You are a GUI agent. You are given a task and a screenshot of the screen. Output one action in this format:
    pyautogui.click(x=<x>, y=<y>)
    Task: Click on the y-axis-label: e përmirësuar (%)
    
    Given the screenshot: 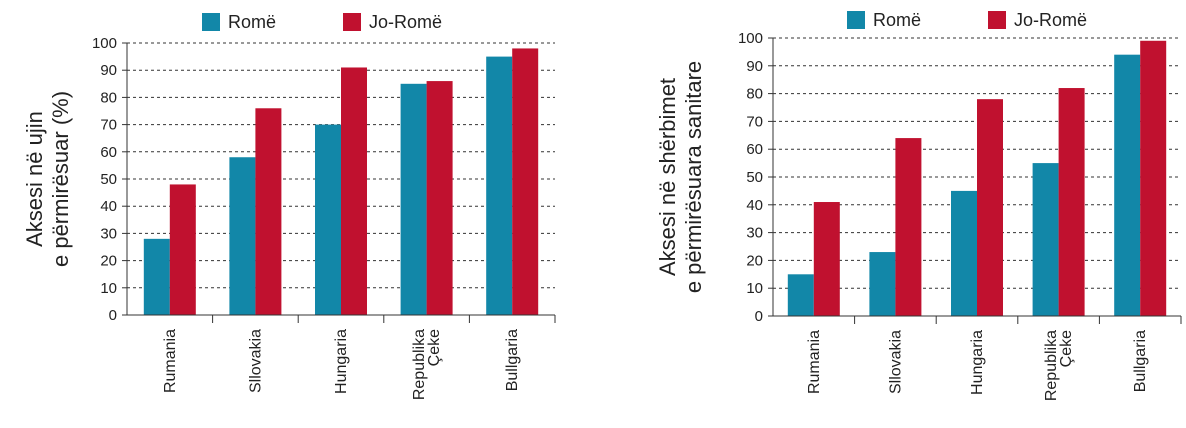 What is the action you would take?
    pyautogui.click(x=60, y=179)
    